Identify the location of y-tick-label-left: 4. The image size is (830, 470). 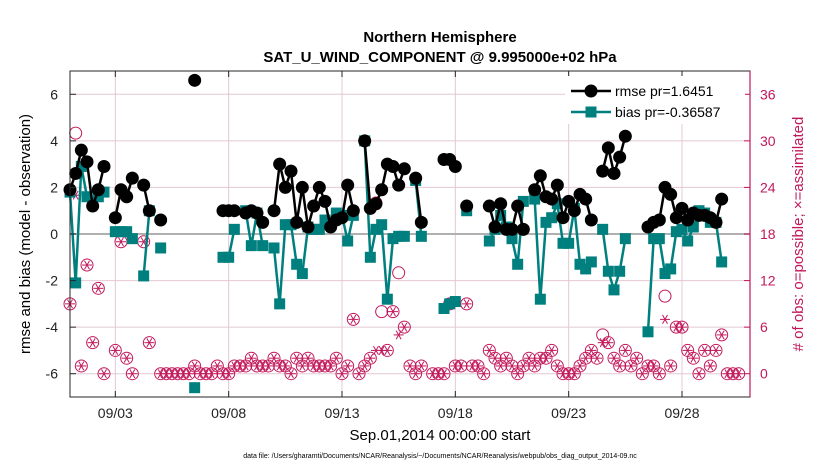
(54, 141).